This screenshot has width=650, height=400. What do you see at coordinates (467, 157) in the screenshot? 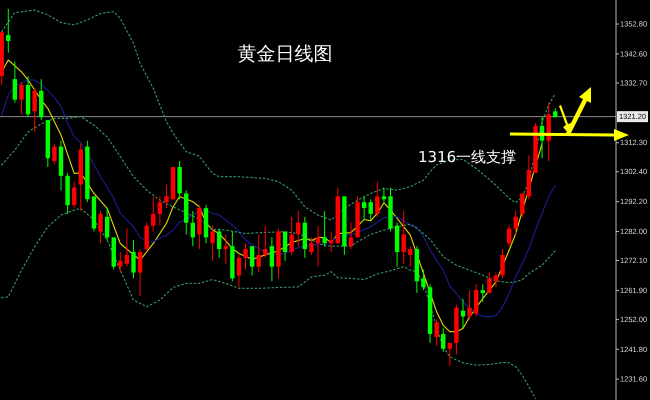
I see `annotation: 1316一线支撑` at bounding box center [467, 157].